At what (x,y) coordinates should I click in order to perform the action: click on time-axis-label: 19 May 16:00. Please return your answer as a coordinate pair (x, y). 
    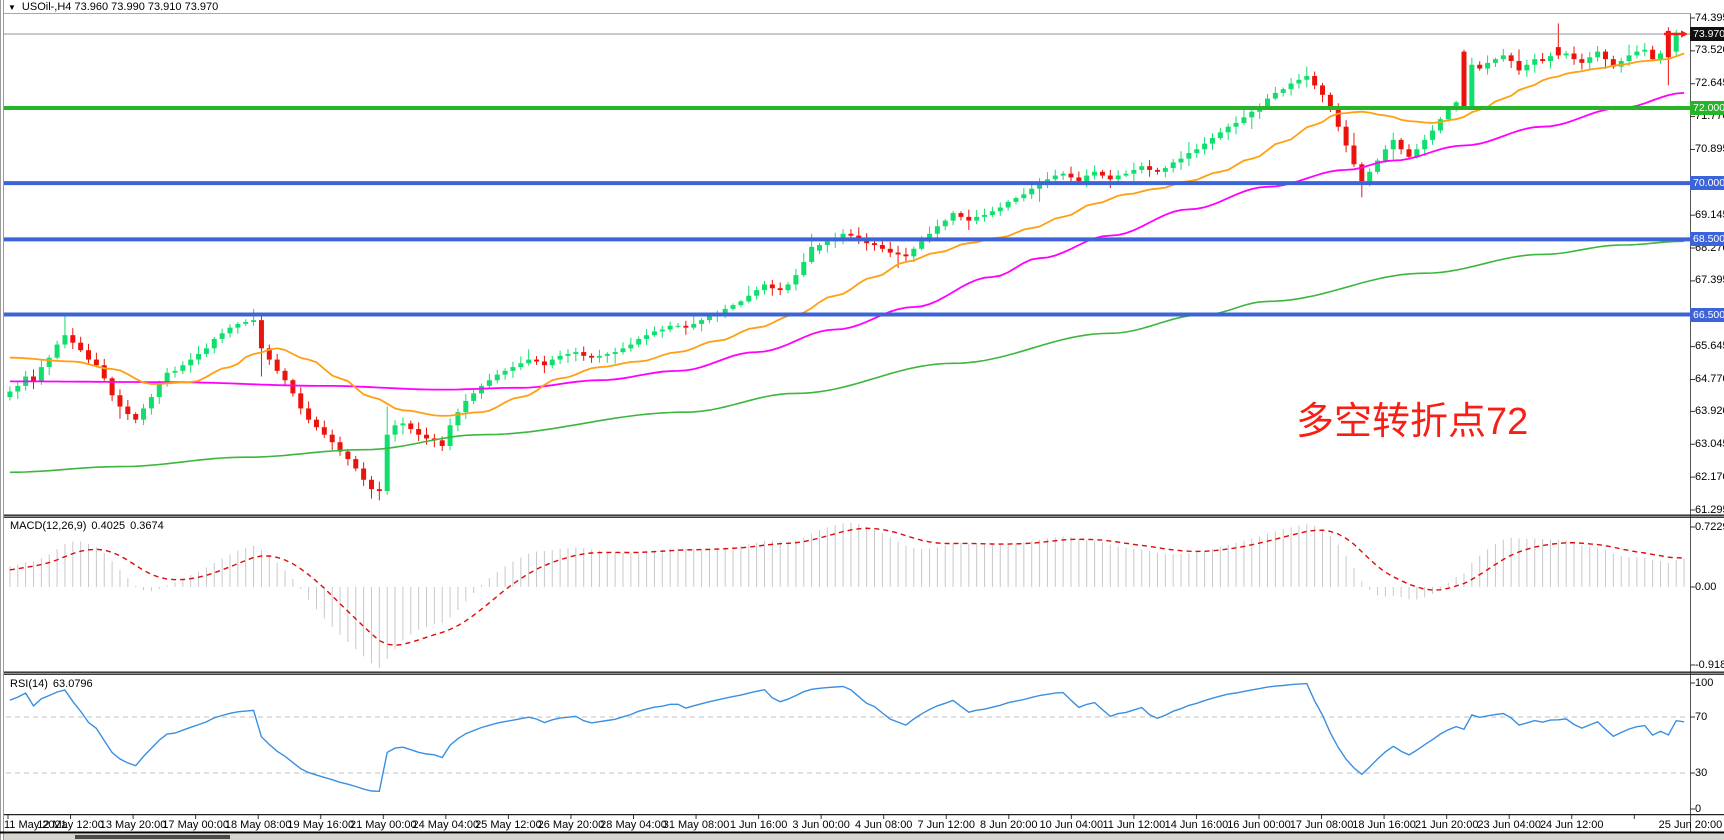
    Looking at the image, I should click on (321, 825).